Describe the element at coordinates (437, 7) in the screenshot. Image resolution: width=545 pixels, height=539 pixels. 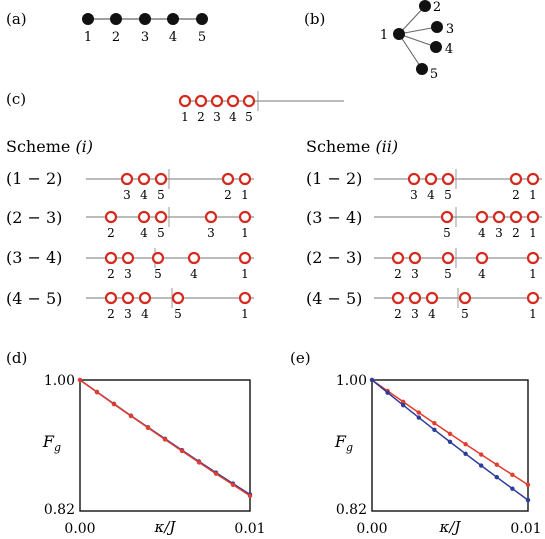
I see `star-b-leaf-label: 2` at that location.